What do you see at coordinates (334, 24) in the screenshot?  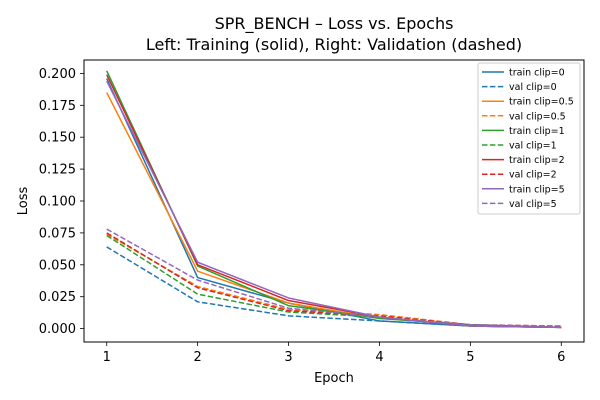 I see `chart-title: SPR_BENCH – Loss vs. Epochs` at bounding box center [334, 24].